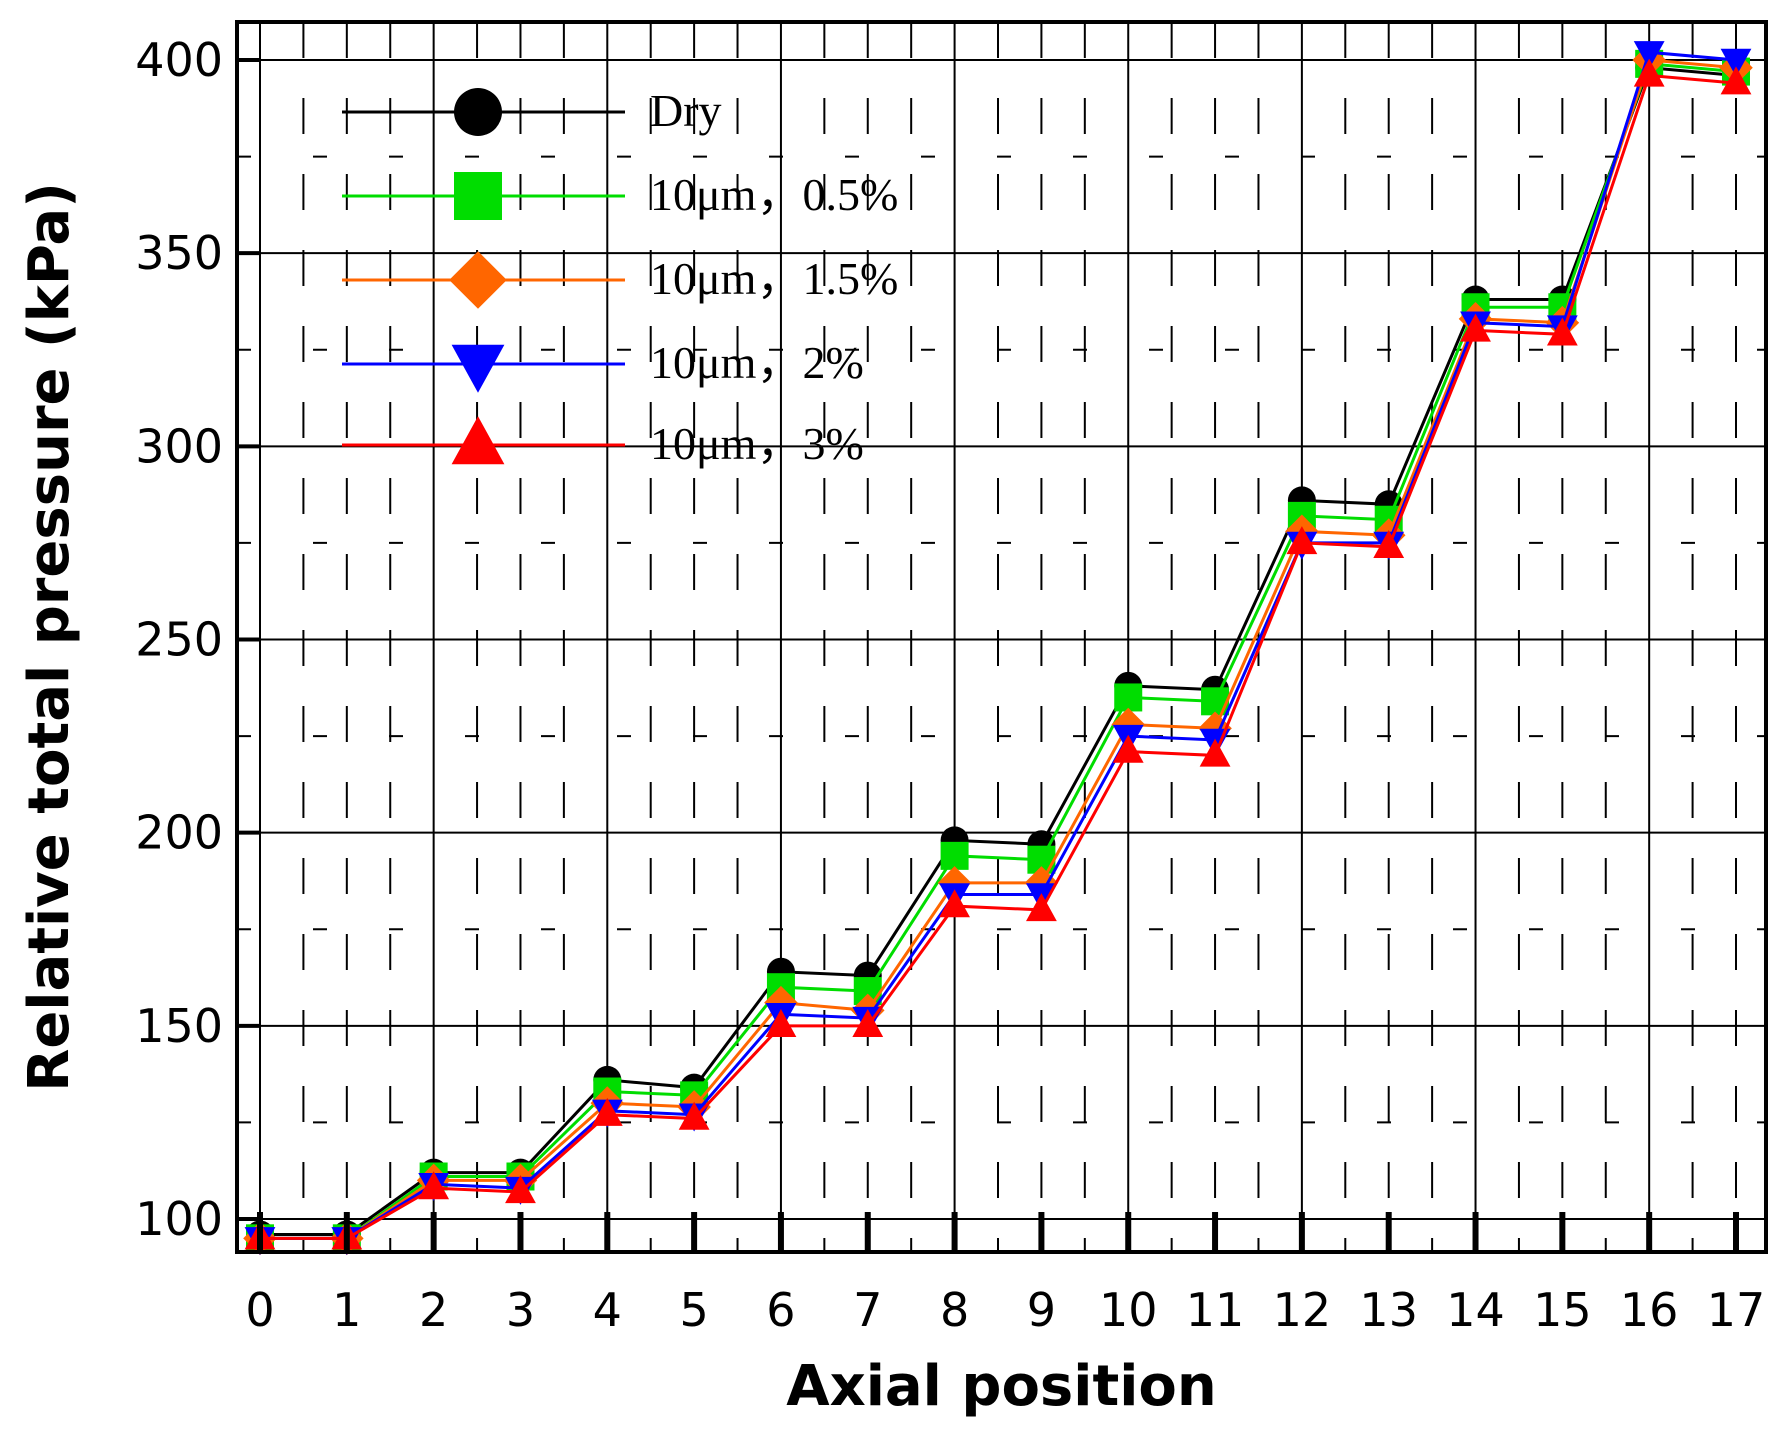 The image size is (1782, 1444). Describe the element at coordinates (179, 833) in the screenshot. I see `y-tick-label: 200` at that location.